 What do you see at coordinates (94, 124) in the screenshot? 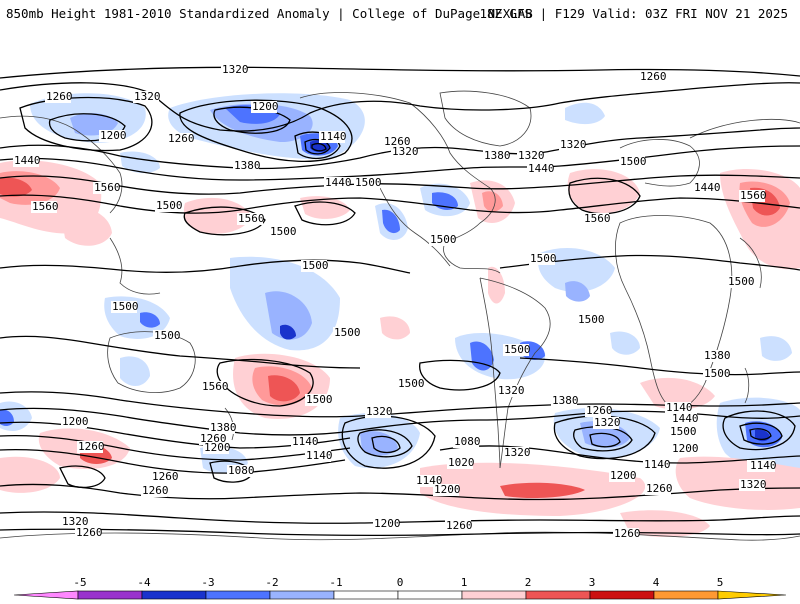
I see `anomaly-neg-alaska-core` at bounding box center [94, 124].